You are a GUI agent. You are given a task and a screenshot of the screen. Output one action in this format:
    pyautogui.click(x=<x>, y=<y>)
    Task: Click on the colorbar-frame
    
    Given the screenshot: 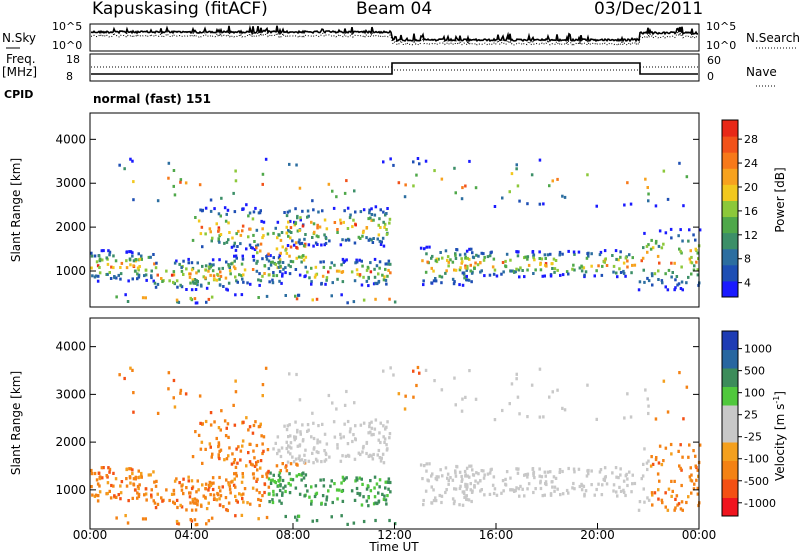 What is the action you would take?
    pyautogui.click(x=730, y=208)
    